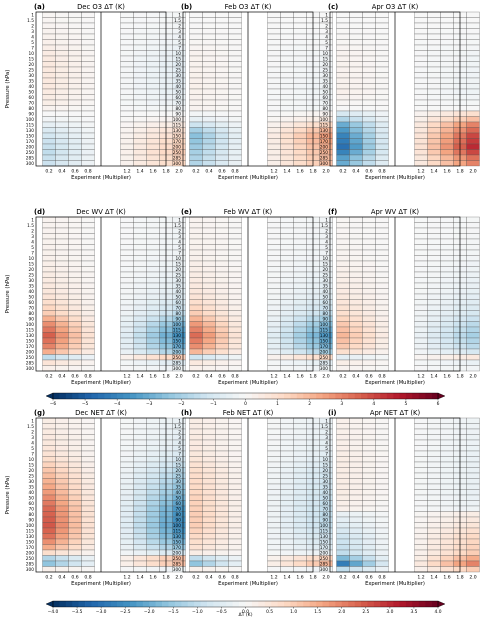  I want to click on y-tick-label: 3, so click(32, 237).